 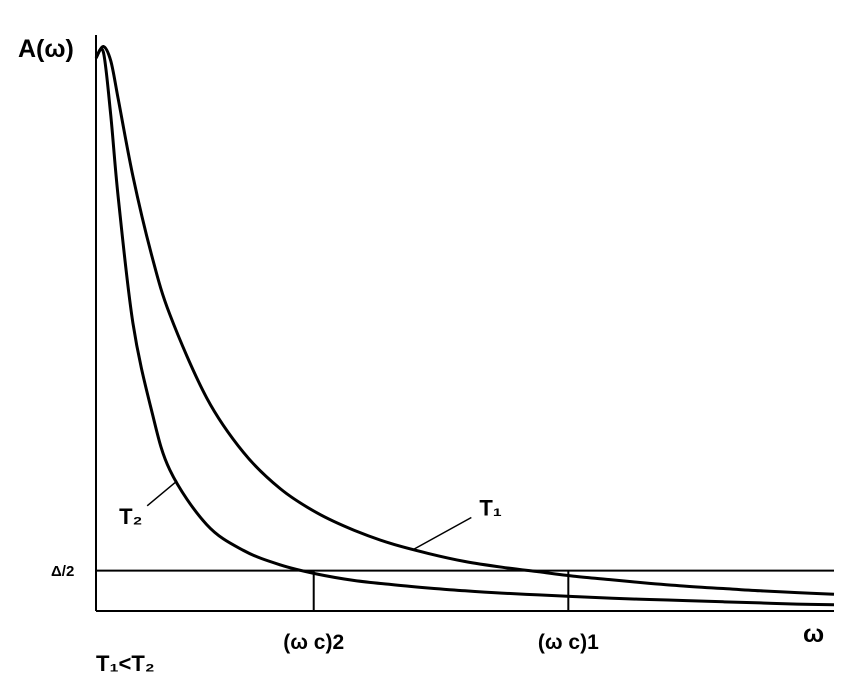 I want to click on marker-label-2: (ω c)1, so click(x=568, y=642).